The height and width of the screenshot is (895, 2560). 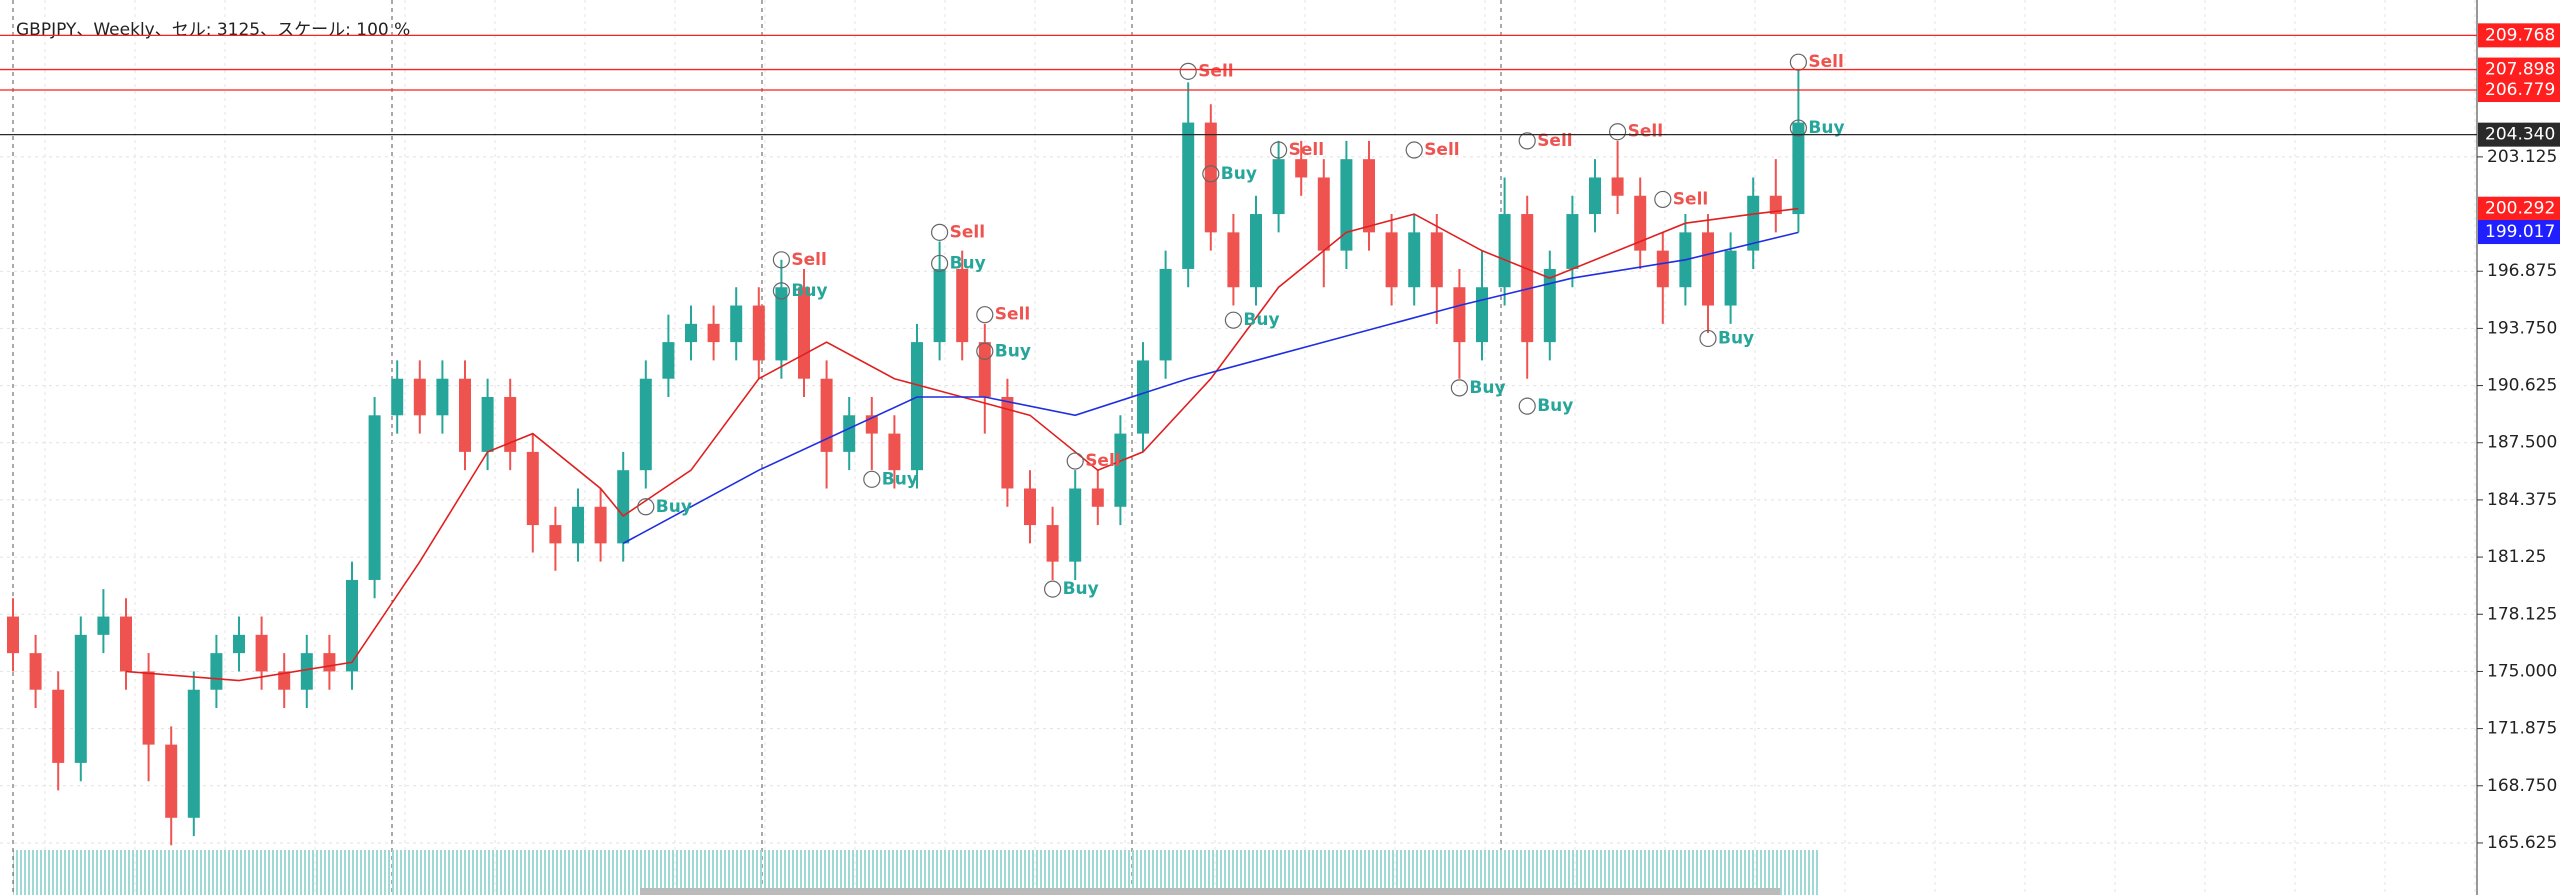 I want to click on y-tick-label: 187.500, so click(x=2522, y=443).